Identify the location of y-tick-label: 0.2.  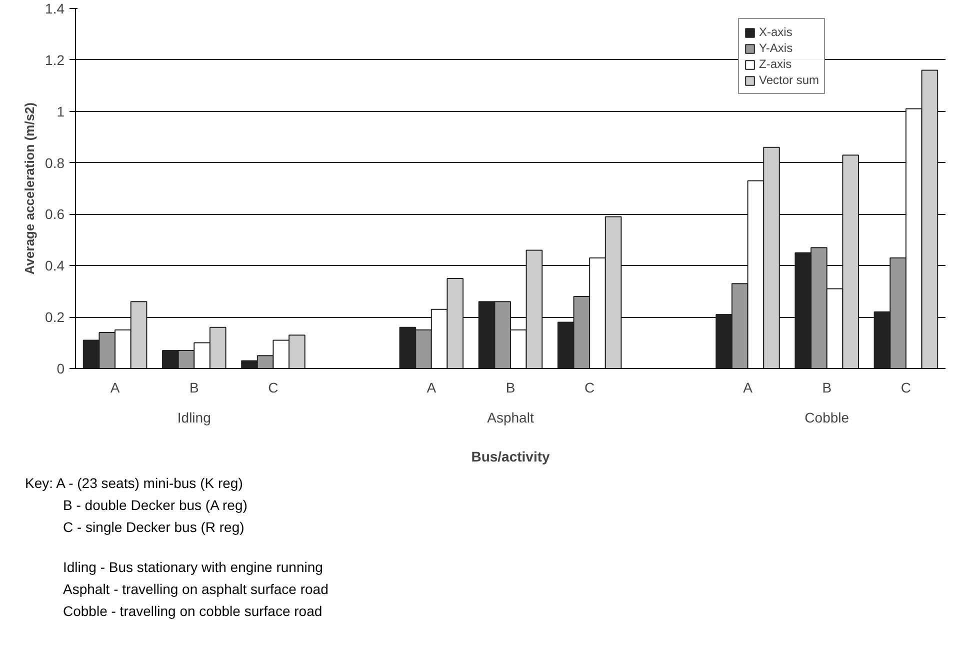
(55, 317).